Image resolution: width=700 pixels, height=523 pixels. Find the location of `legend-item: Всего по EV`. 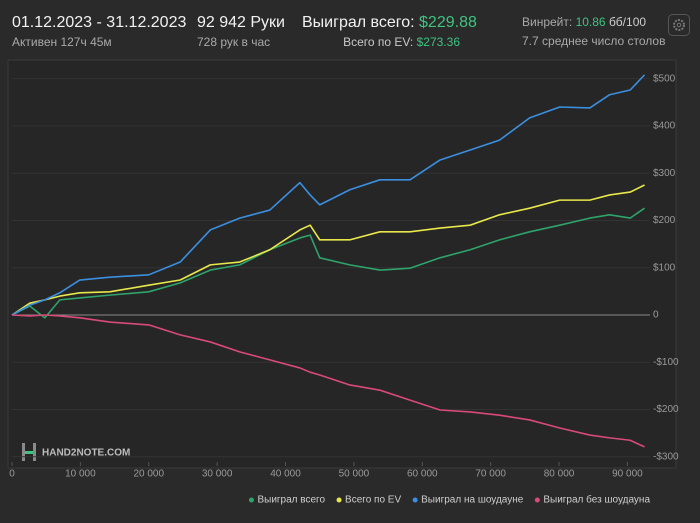

legend-item: Всего по EV is located at coordinates (368, 500).